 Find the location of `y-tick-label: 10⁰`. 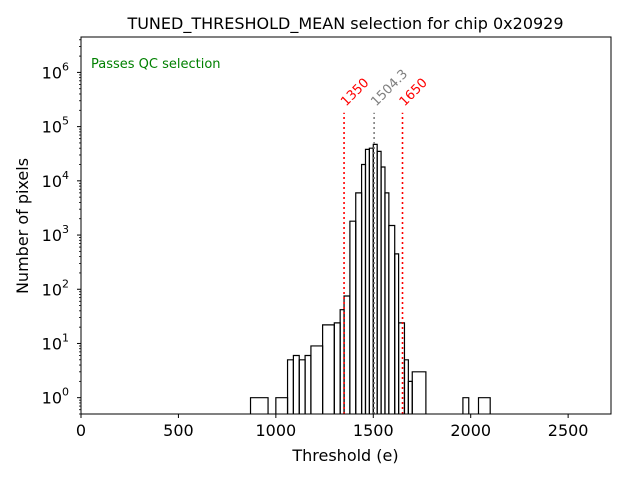

y-tick-label: 10⁰ is located at coordinates (55, 397).